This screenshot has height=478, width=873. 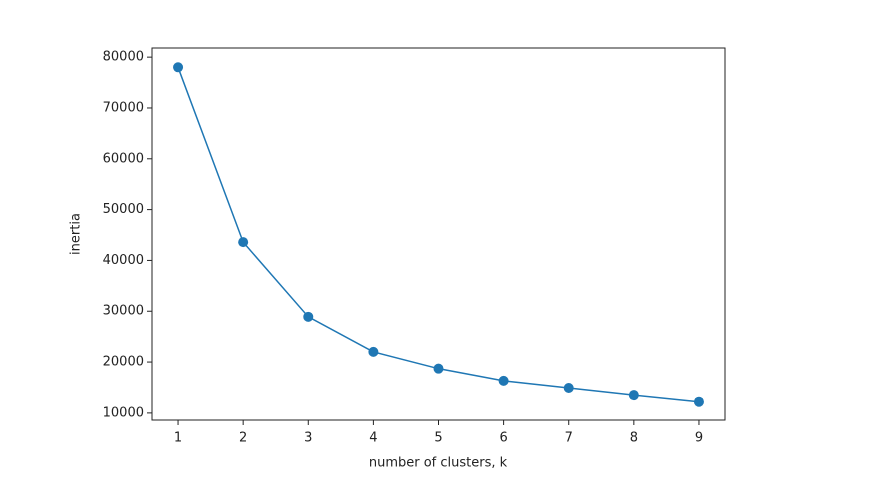 What do you see at coordinates (123, 362) in the screenshot?
I see `y-tick-label: 20000` at bounding box center [123, 362].